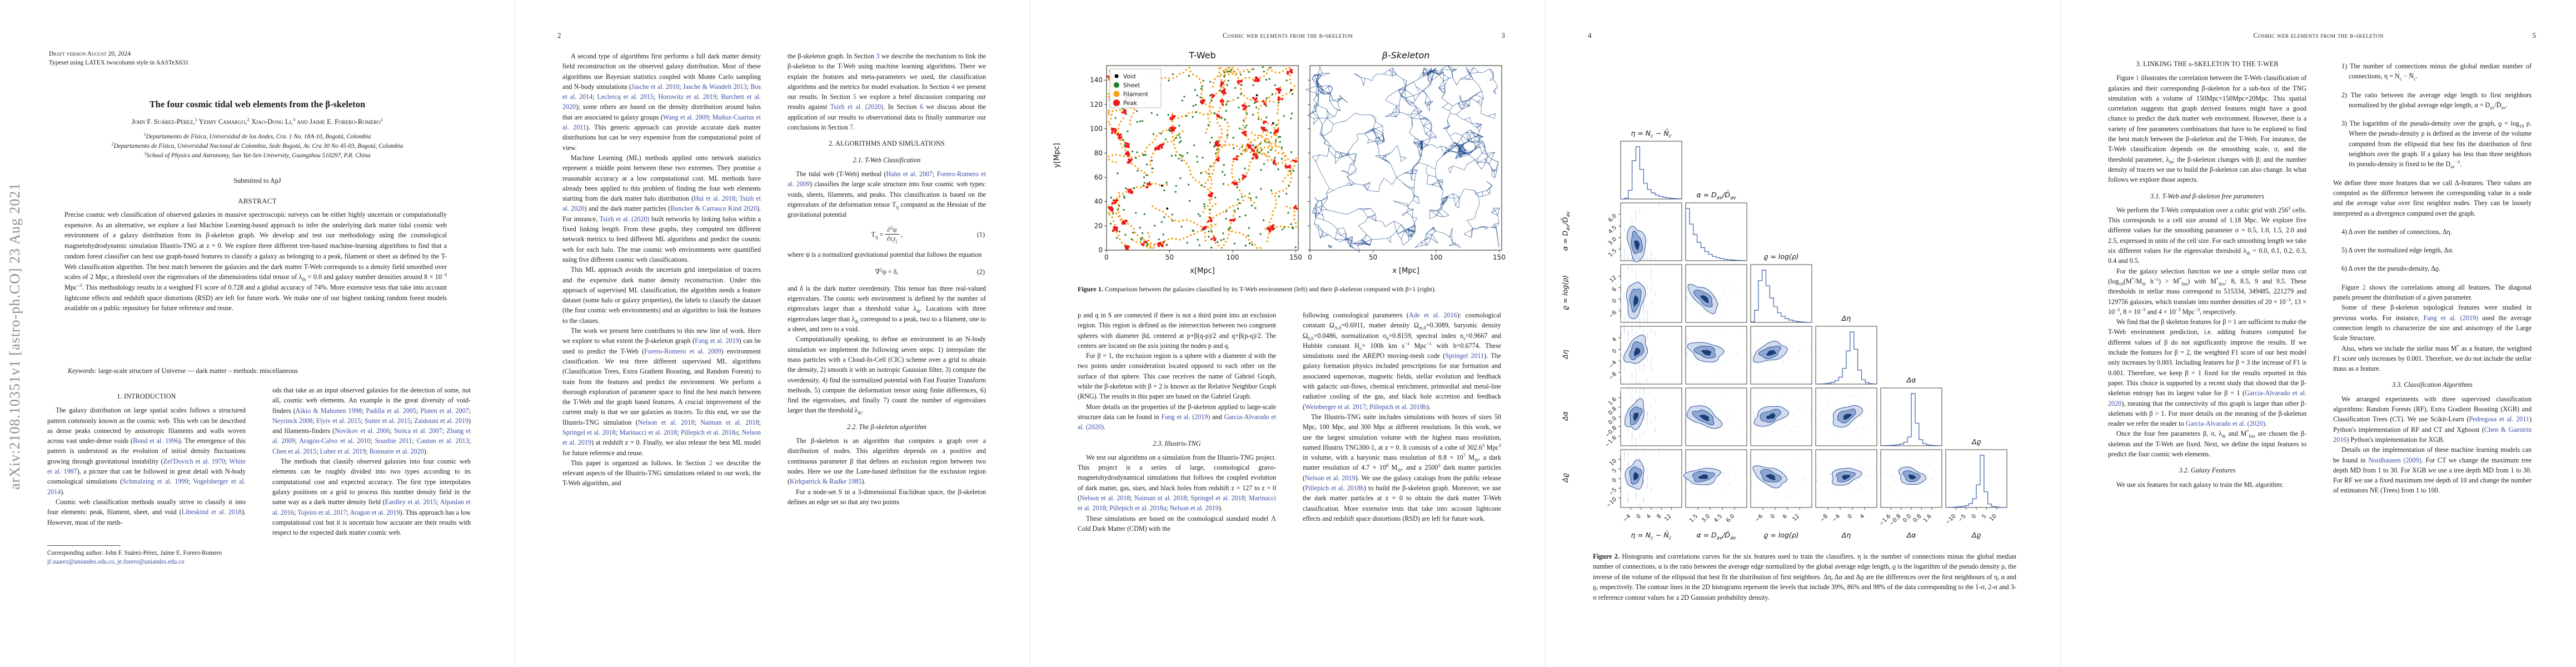 Image resolution: width=2576 pixels, height=667 pixels. Describe the element at coordinates (371, 436) in the screenshot. I see `reference-link: Zhang et al. 2009` at that location.